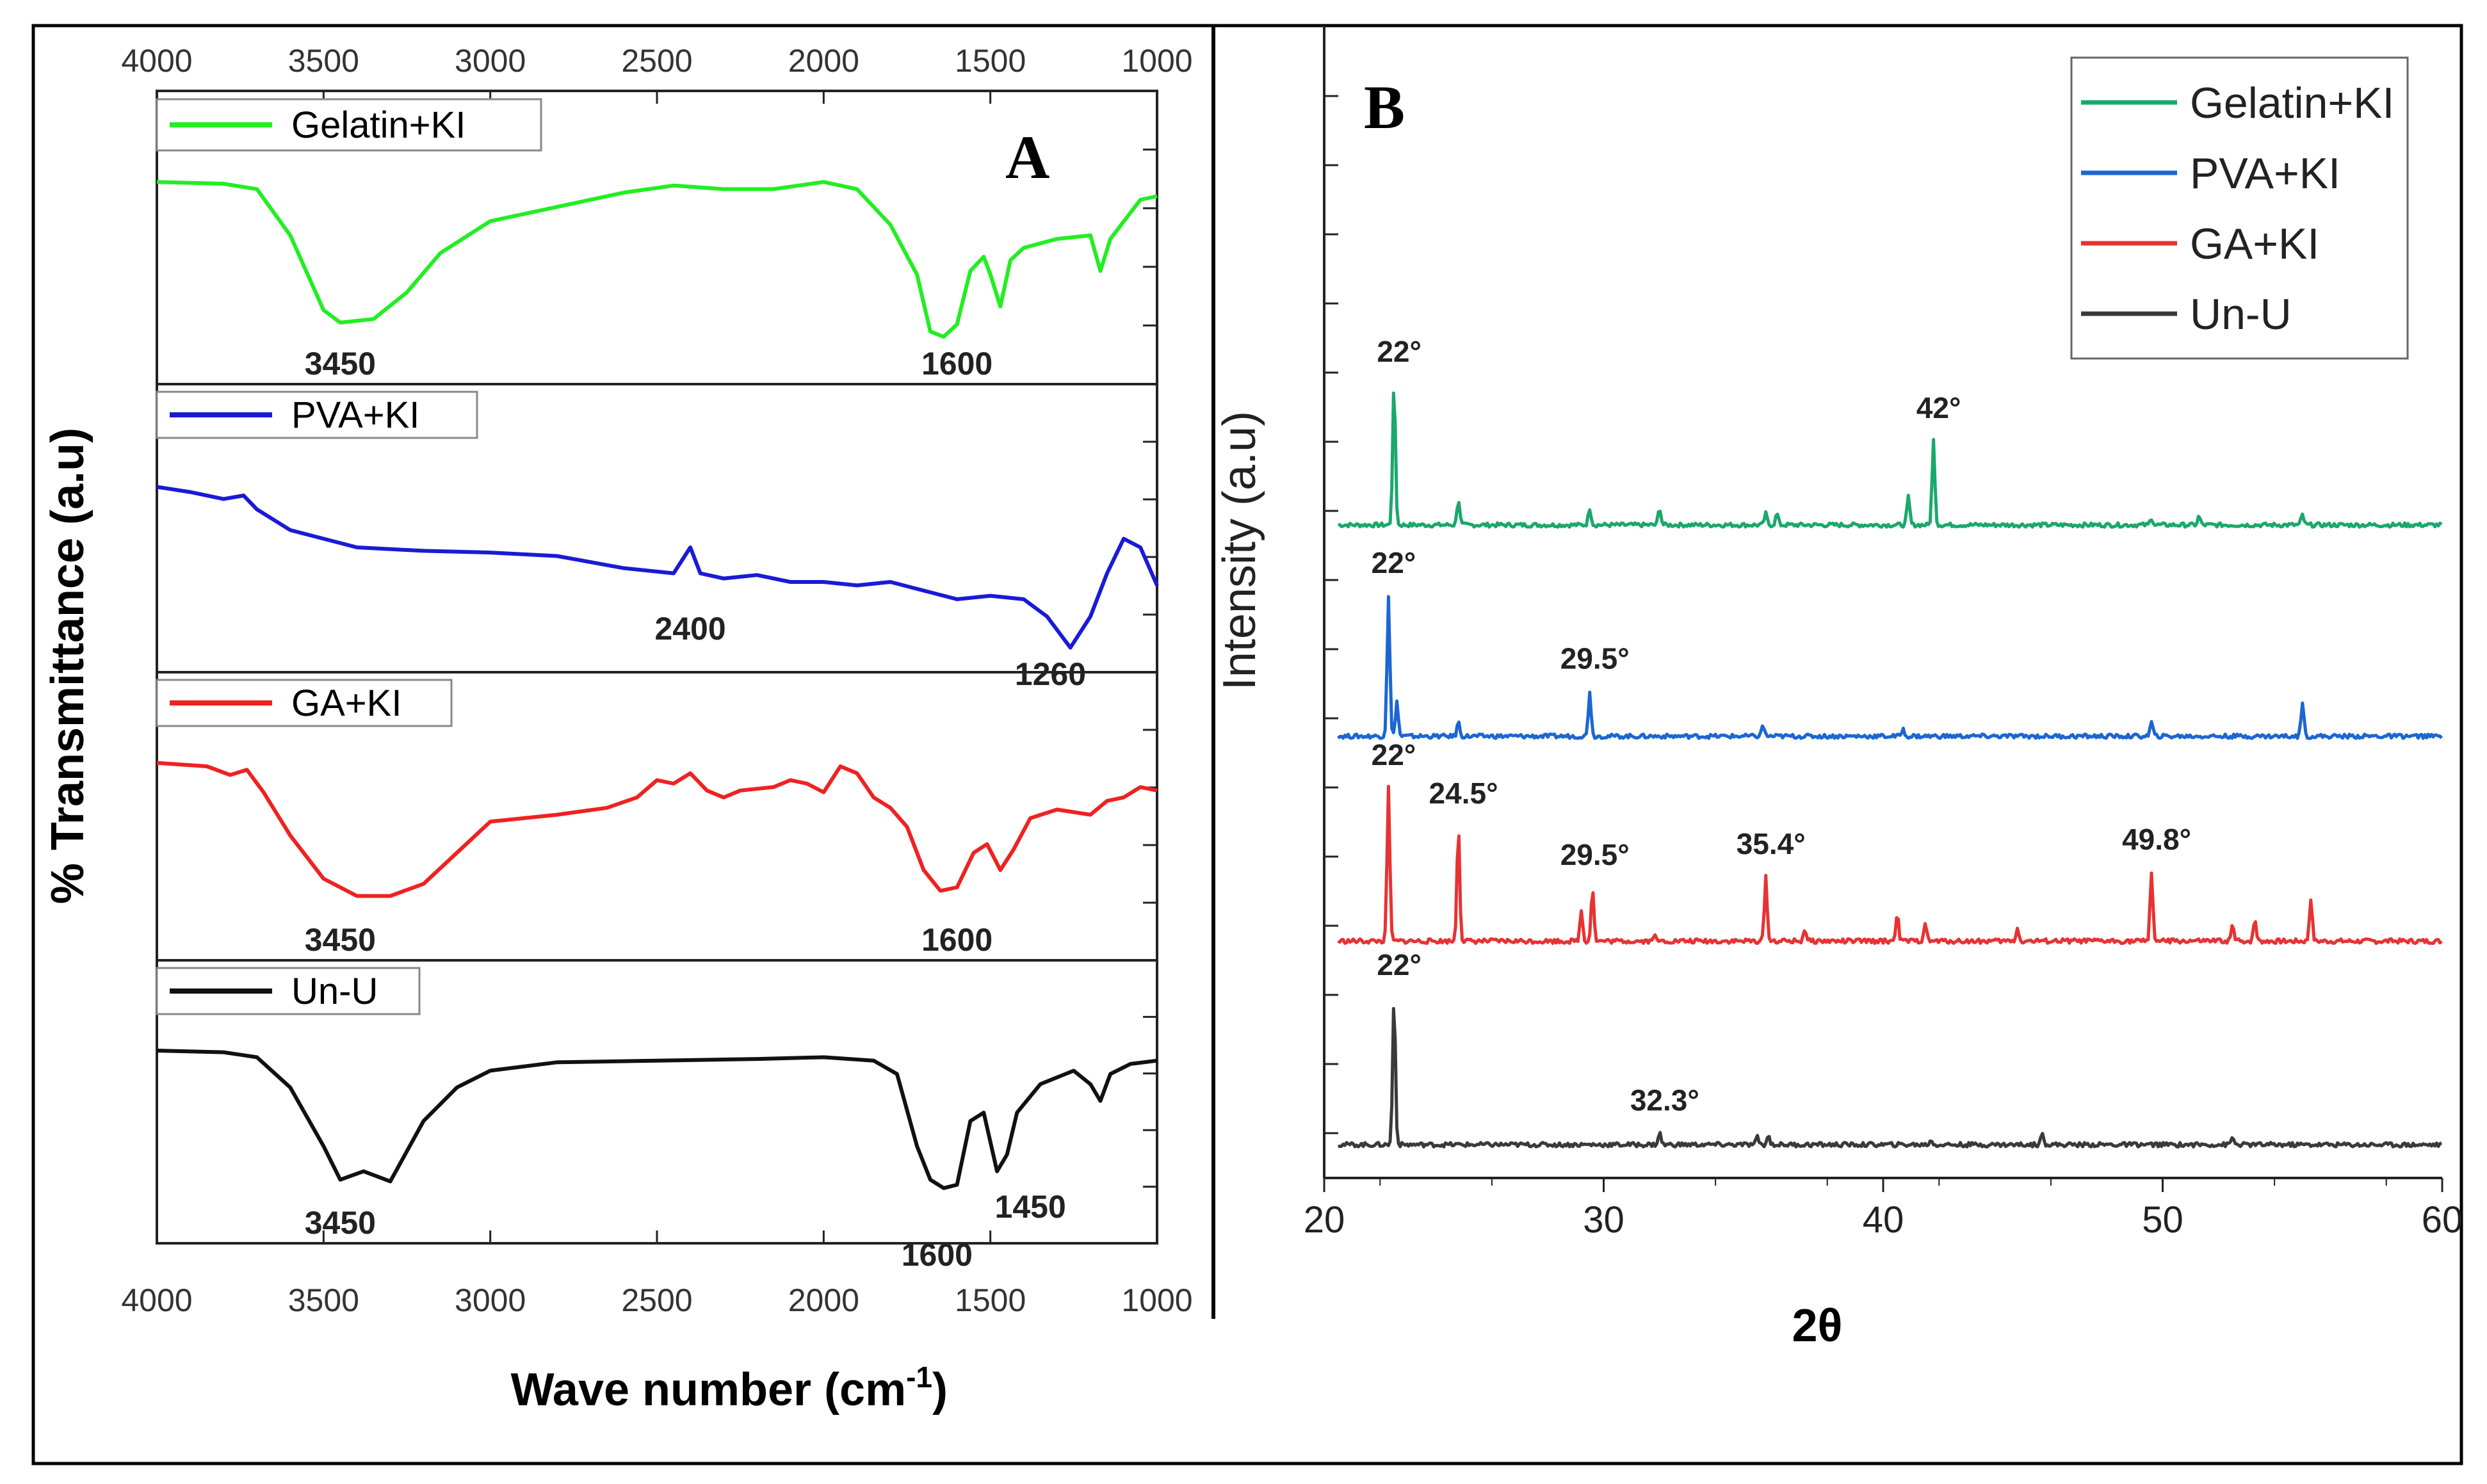  Describe the element at coordinates (1463, 793) in the screenshot. I see `peak-label: 24.5°` at that location.